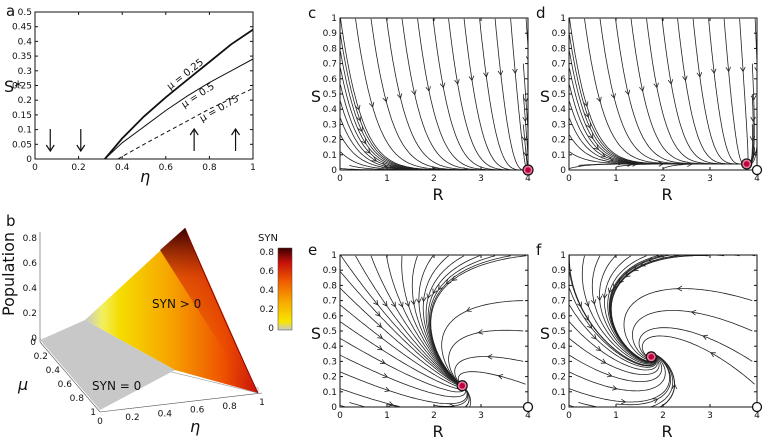 The height and width of the screenshot is (444, 763). What do you see at coordinates (316, 333) in the screenshot?
I see `panel-e-ylabel: S` at bounding box center [316, 333].